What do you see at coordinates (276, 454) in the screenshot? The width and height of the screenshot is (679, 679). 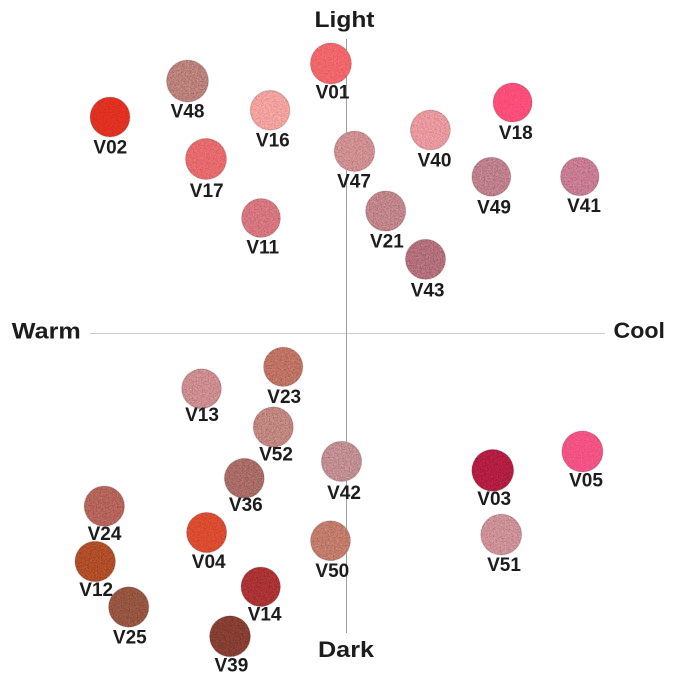 I see `svg-text: V52` at bounding box center [276, 454].